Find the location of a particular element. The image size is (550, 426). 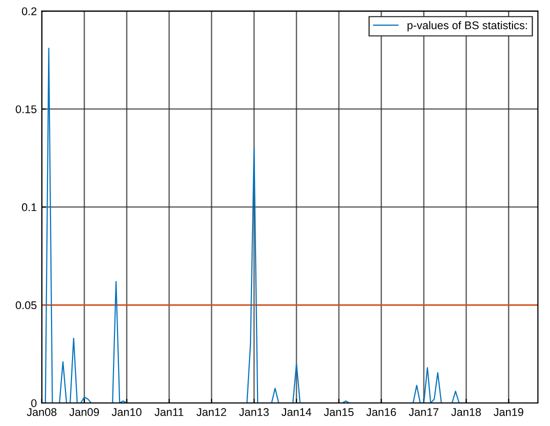

y-tick-label: 0.1 is located at coordinates (29, 207).